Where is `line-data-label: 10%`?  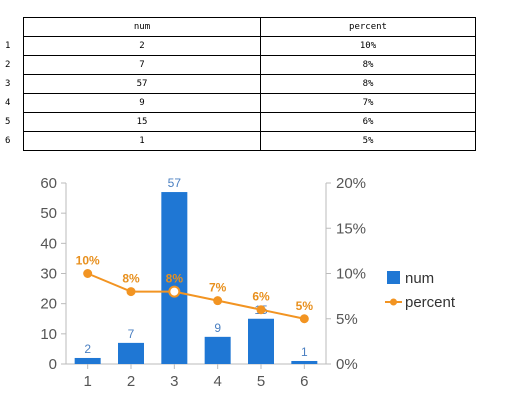 line-data-label: 10% is located at coordinates (88, 261).